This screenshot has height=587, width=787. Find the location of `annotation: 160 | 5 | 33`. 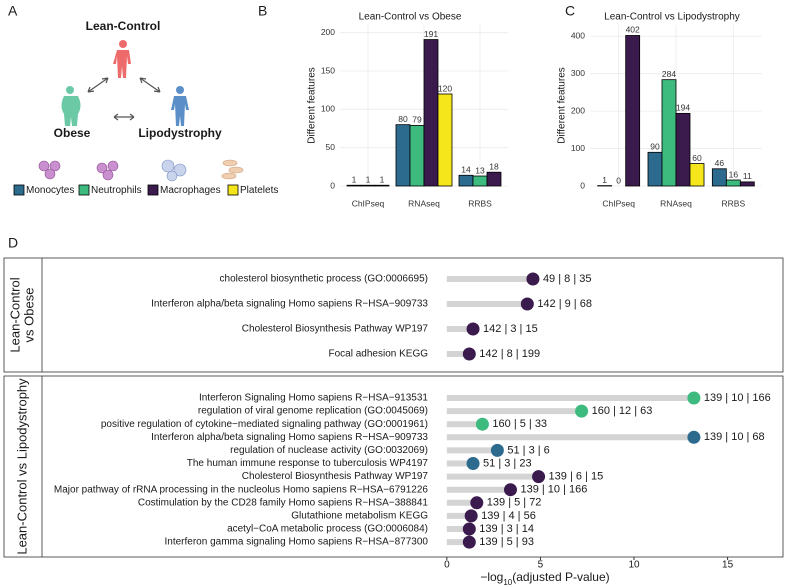

annotation: 160 | 5 | 33 is located at coordinates (519, 424).